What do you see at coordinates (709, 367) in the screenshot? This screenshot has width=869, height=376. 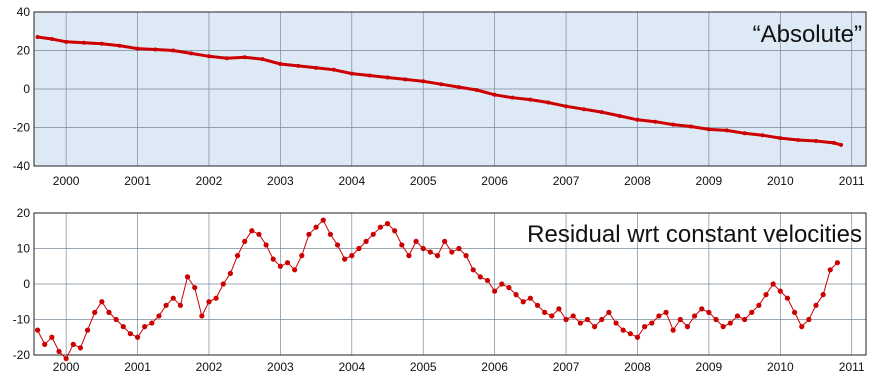 I see `x-tick-label: 2009` at bounding box center [709, 367].